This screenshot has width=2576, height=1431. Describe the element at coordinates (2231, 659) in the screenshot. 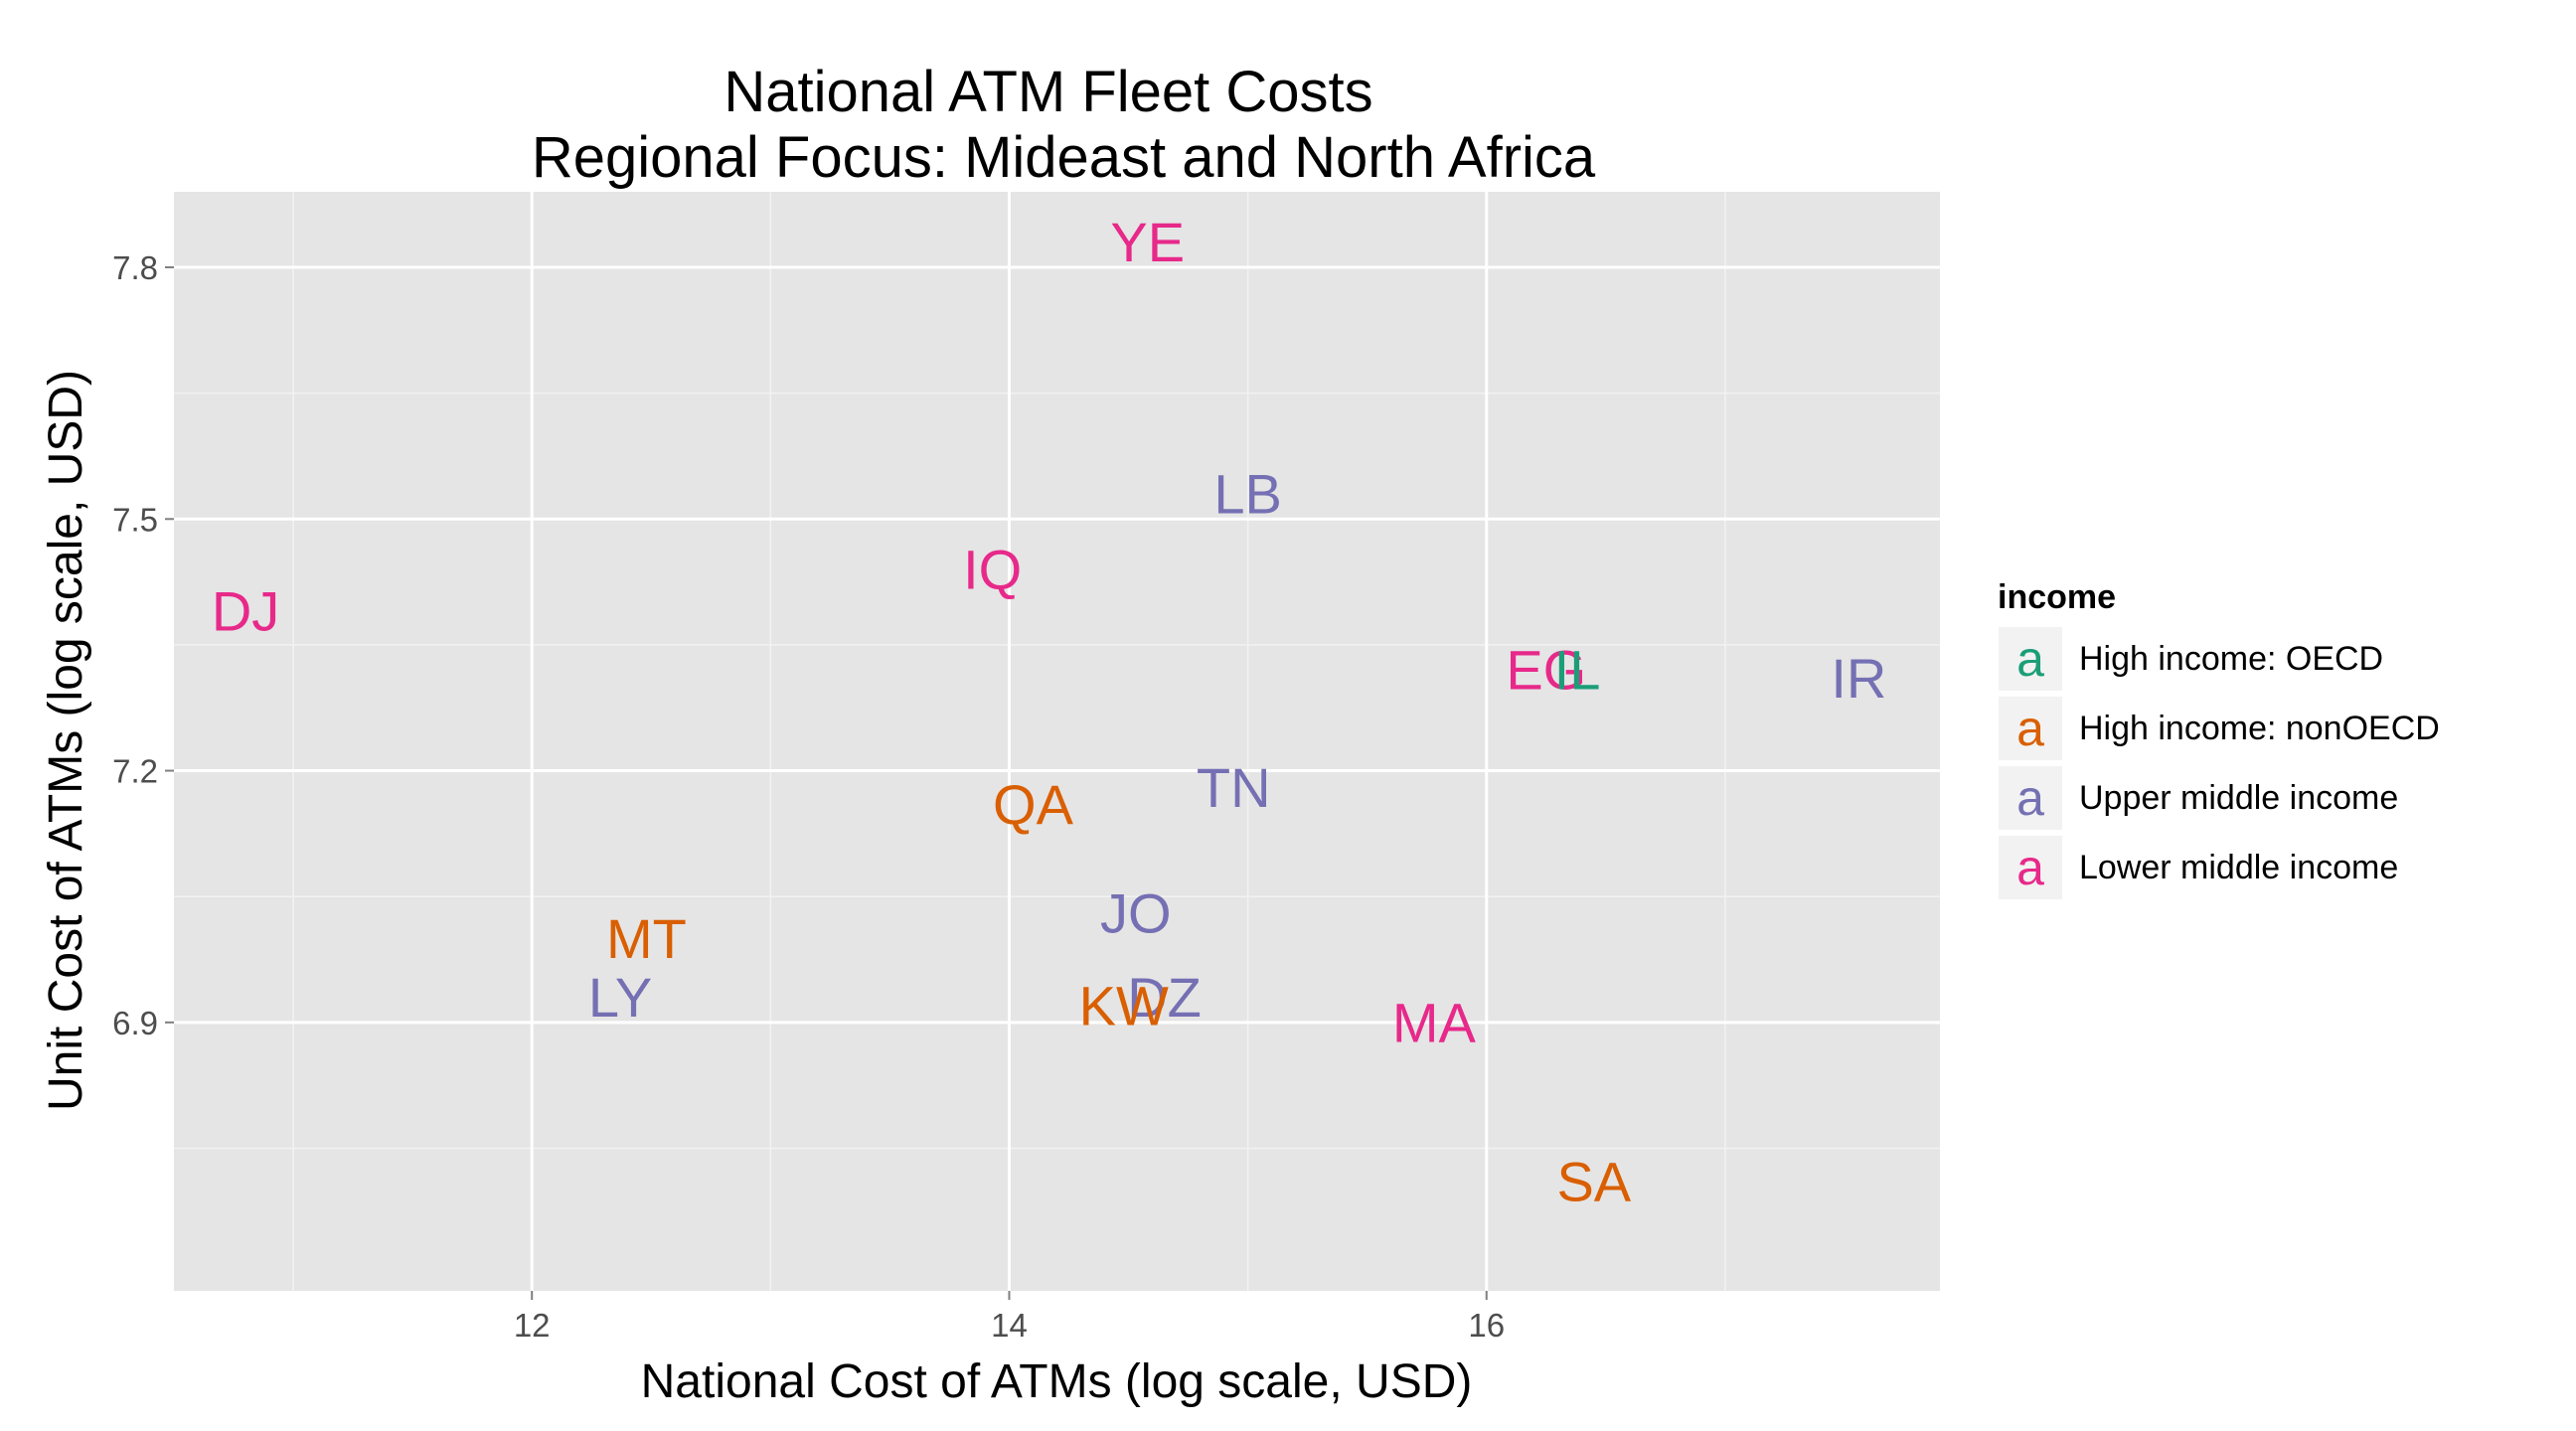

I see `legend-label: High income: OECD` at that location.